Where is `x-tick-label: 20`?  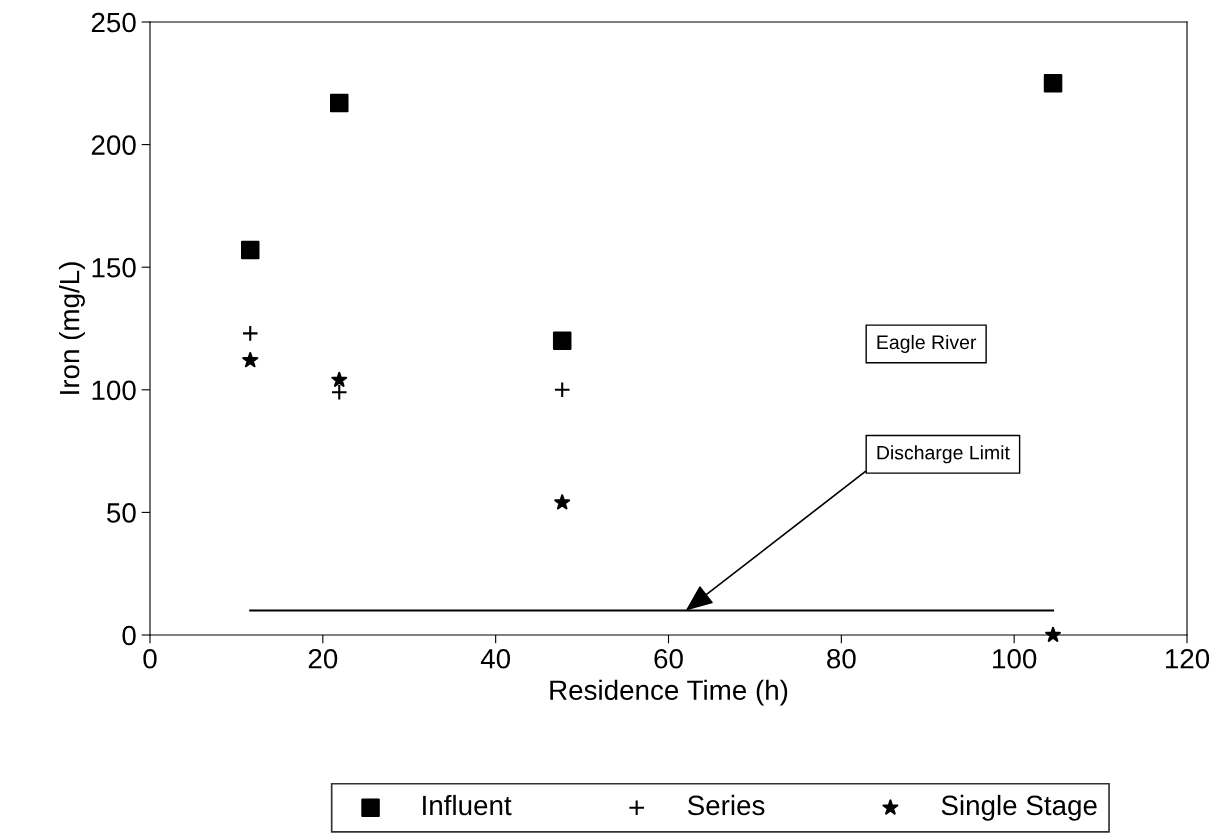
x-tick-label: 20 is located at coordinates (323, 658).